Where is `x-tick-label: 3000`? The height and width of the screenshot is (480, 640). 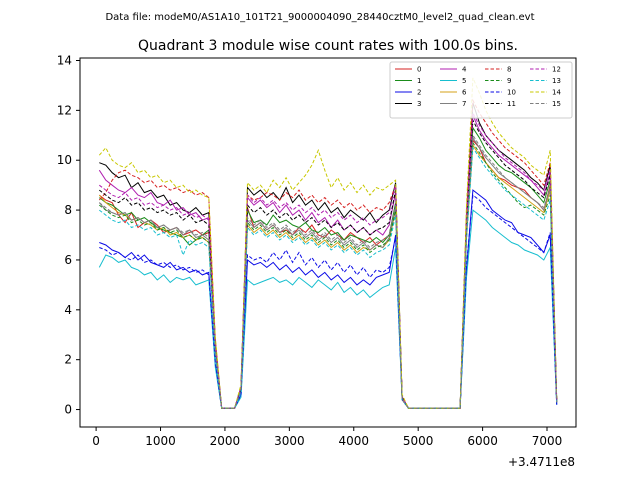
x-tick-label: 3000 is located at coordinates (289, 441).